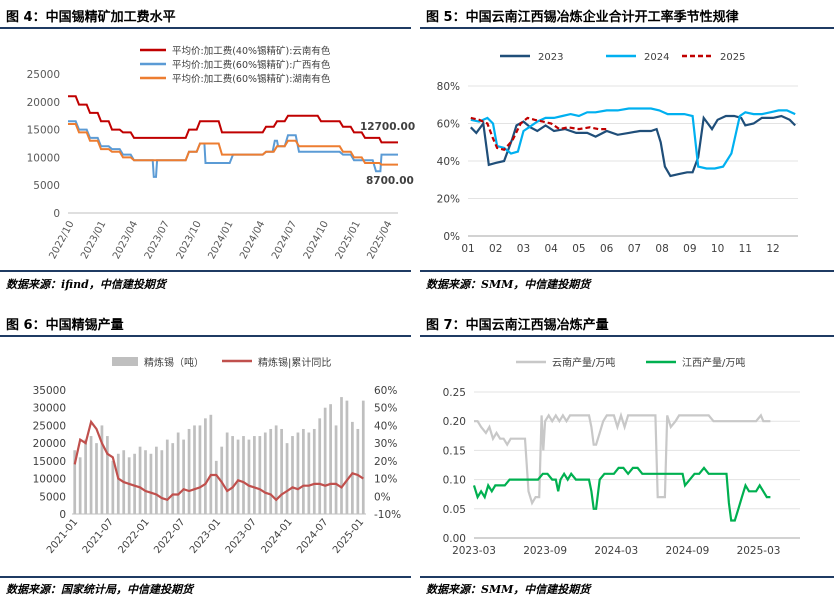  I want to click on x-tick-label: 2022/10, so click(61, 240).